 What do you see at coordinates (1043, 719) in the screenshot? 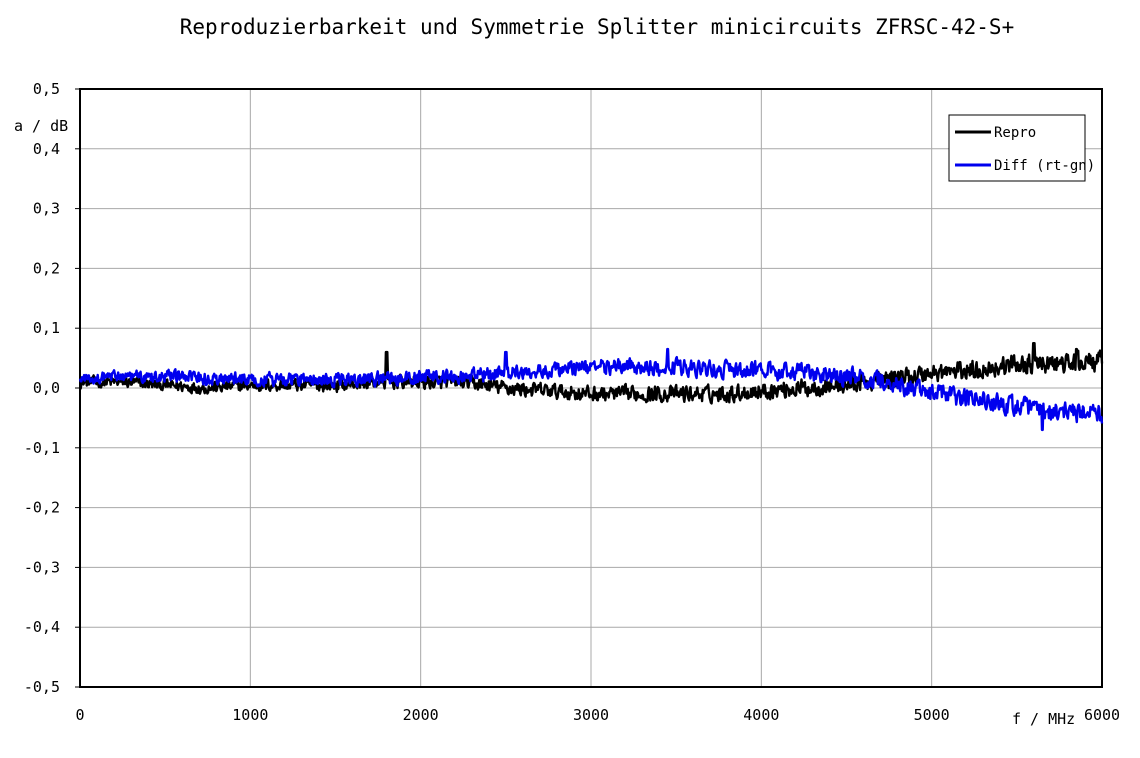
I see `x-axis-label: f / MHz` at bounding box center [1043, 719].